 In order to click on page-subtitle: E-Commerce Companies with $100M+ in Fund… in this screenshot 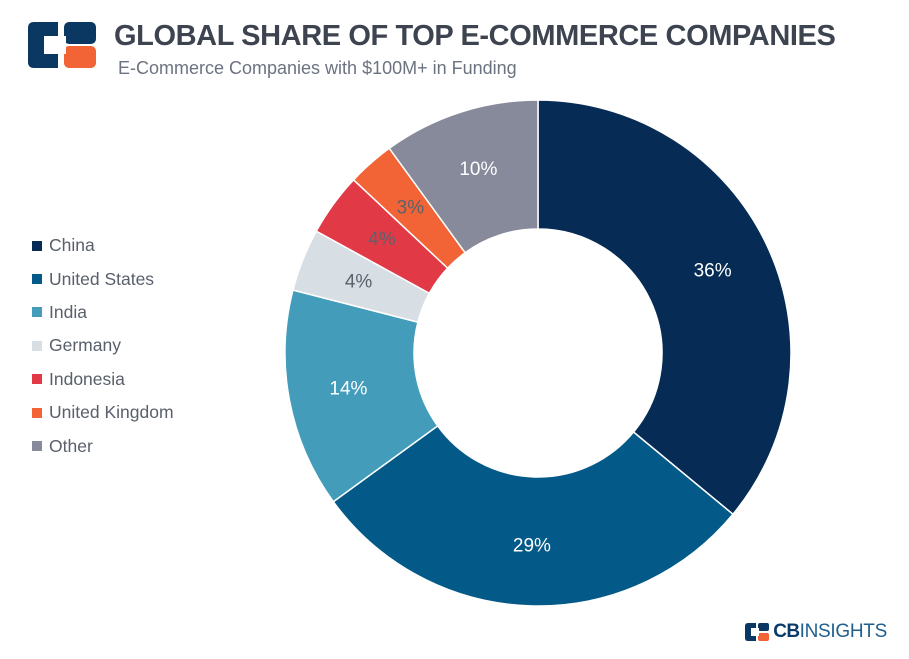, I will do `click(317, 68)`.